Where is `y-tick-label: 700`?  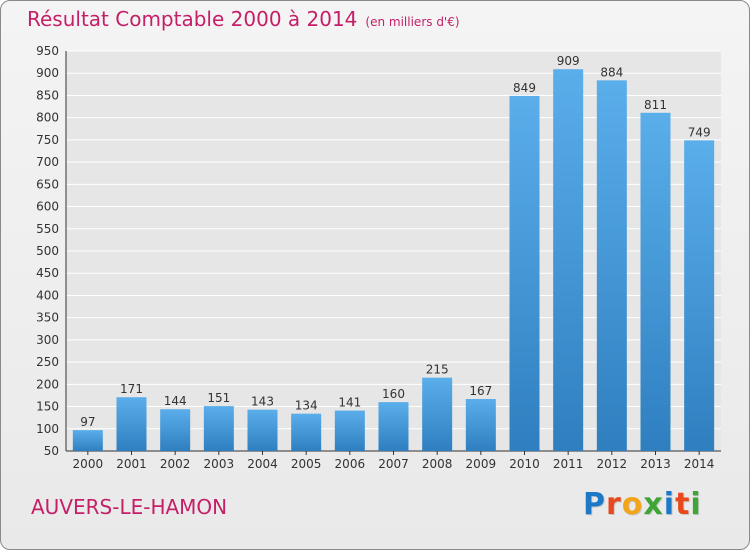
y-tick-label: 700 is located at coordinates (47, 162).